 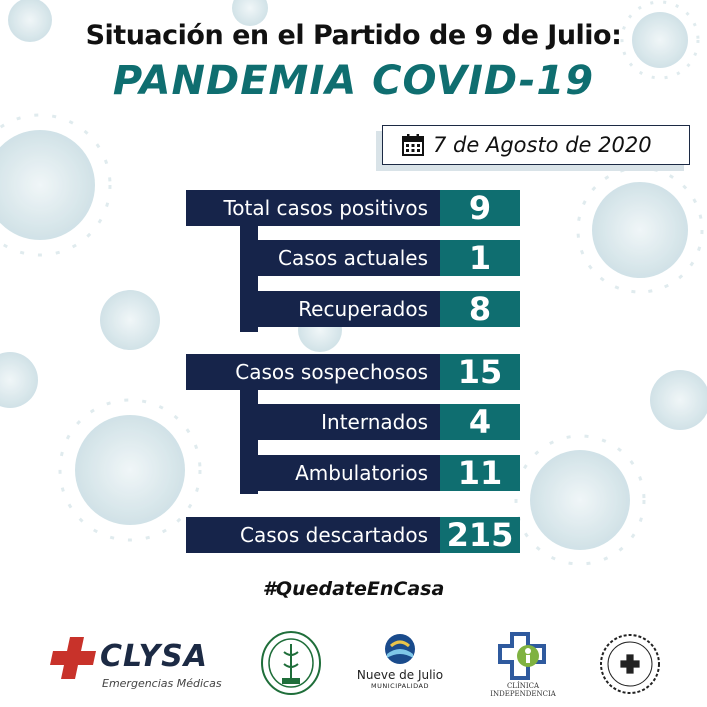 What do you see at coordinates (480, 473) in the screenshot?
I see `ambulatorios-value: 11` at bounding box center [480, 473].